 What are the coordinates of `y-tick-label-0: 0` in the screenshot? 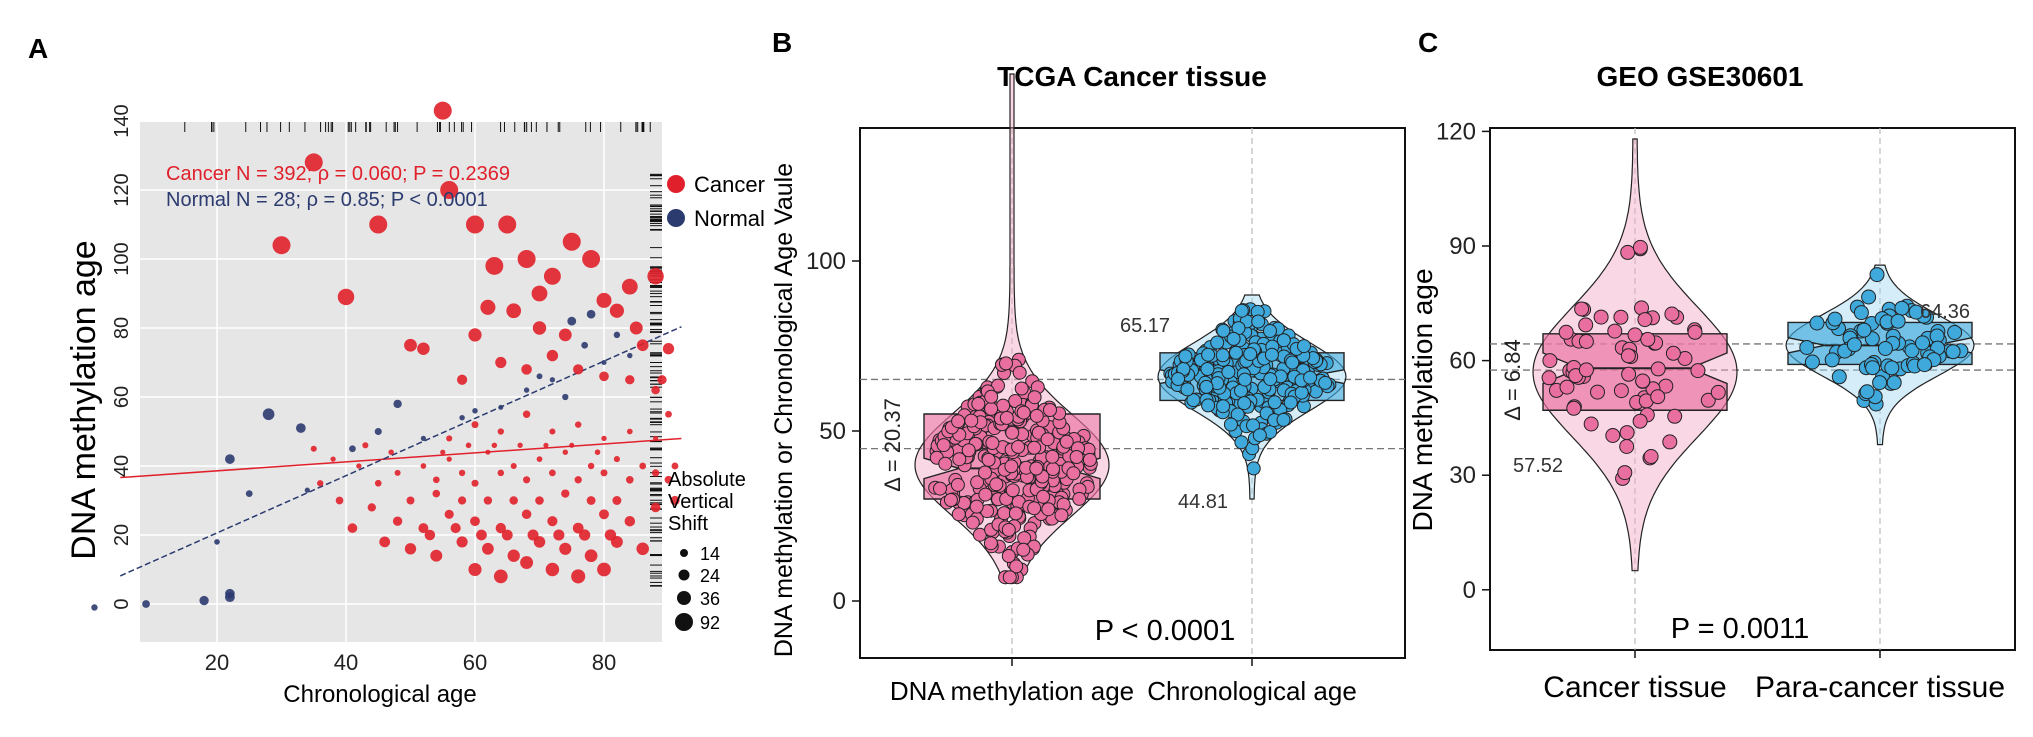 It's located at (122, 603).